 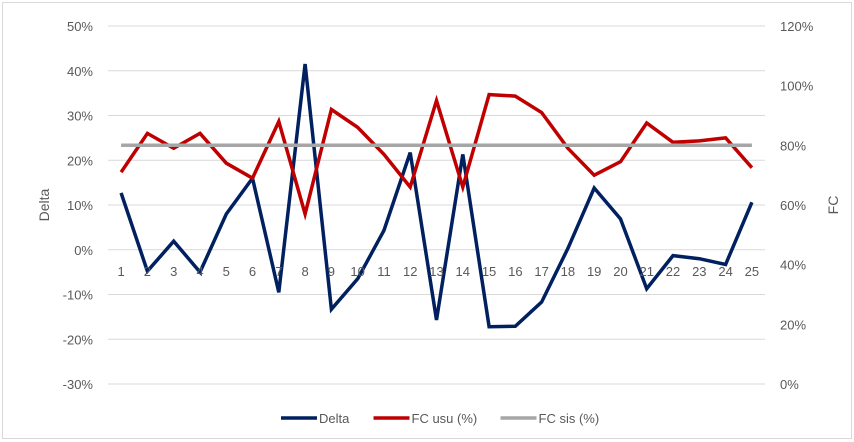 What do you see at coordinates (793, 265) in the screenshot?
I see `right-tick-label: 40%` at bounding box center [793, 265].